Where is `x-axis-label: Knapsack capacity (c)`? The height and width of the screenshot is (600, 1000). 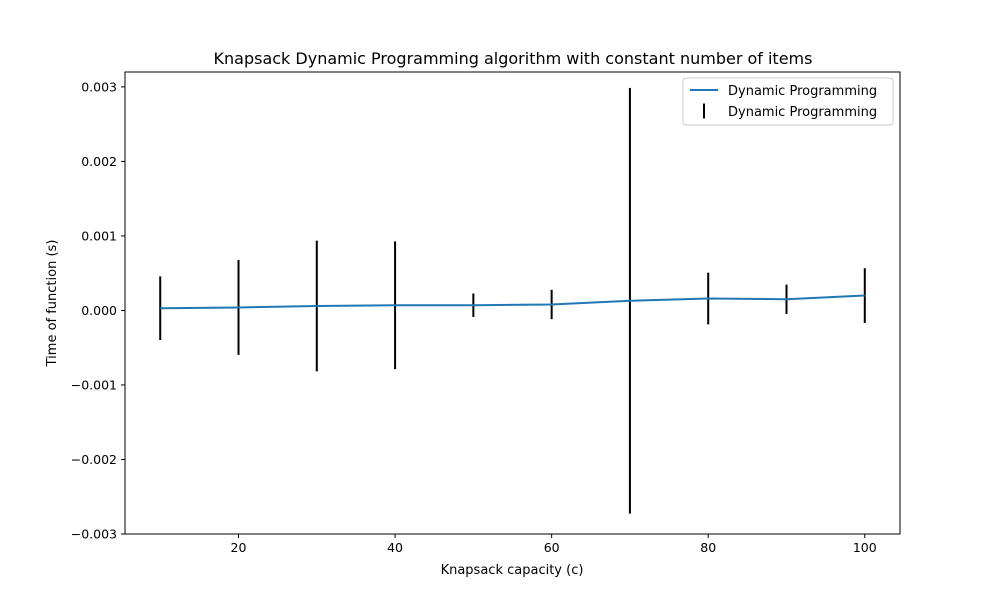
x-axis-label: Knapsack capacity (c) is located at coordinates (512, 570).